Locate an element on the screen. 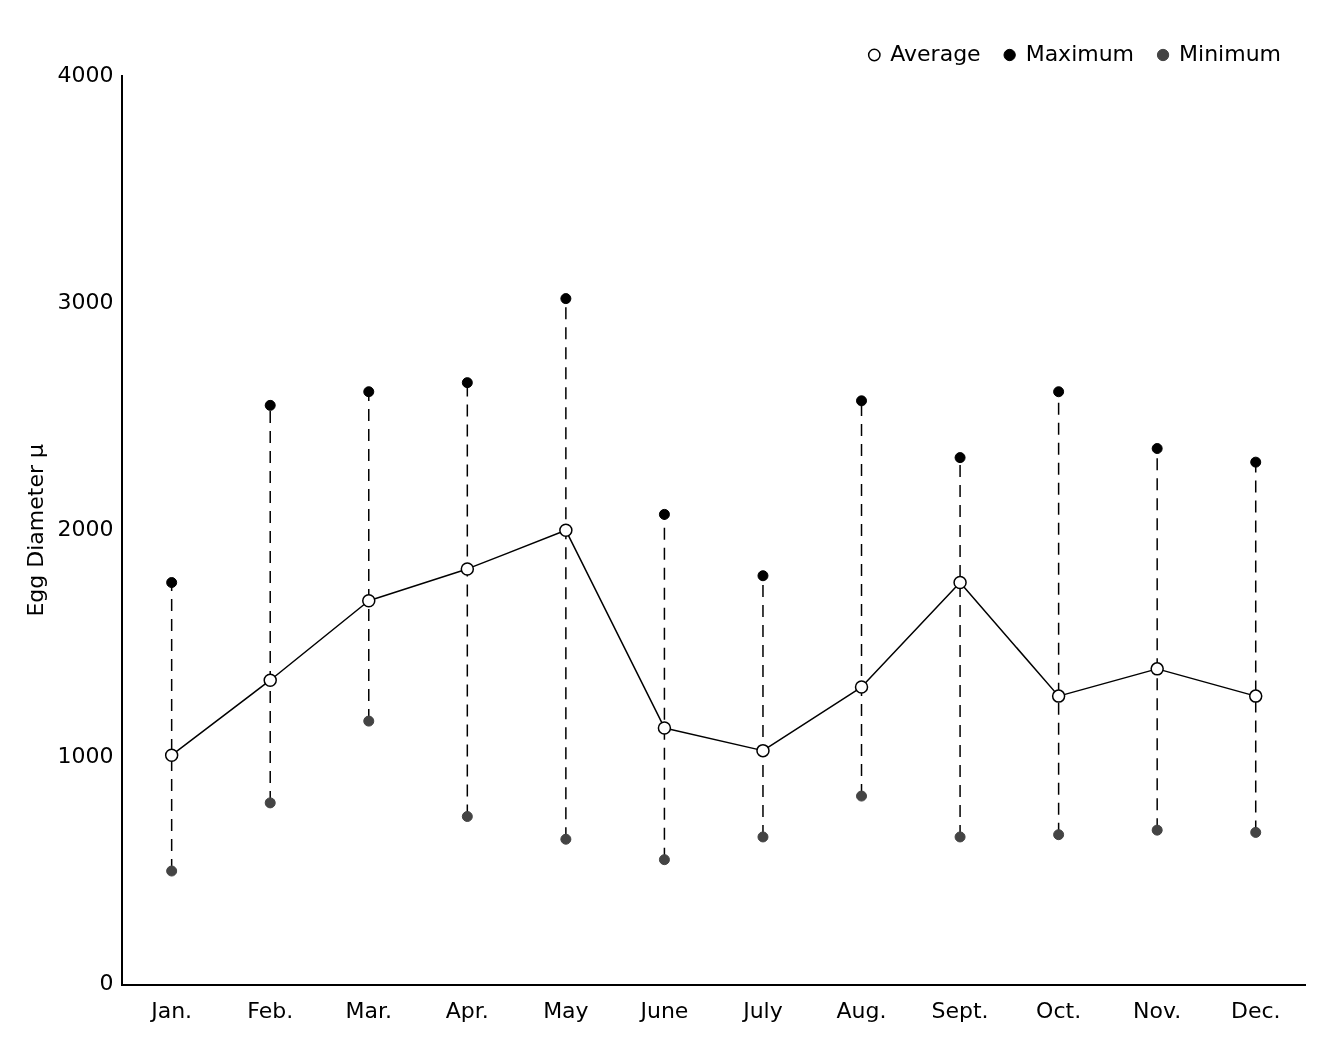 The image size is (1335, 1049). x-tick-label: Apr. is located at coordinates (467, 1010).